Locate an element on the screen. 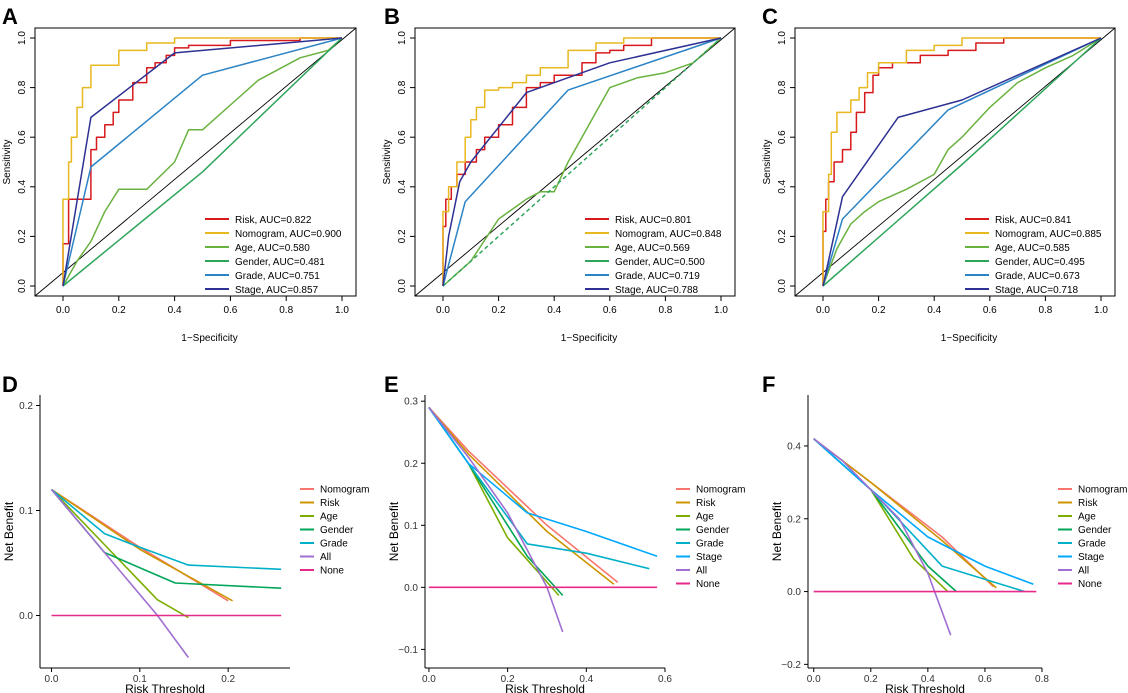  net-benefit-curve-risk is located at coordinates (905, 513).